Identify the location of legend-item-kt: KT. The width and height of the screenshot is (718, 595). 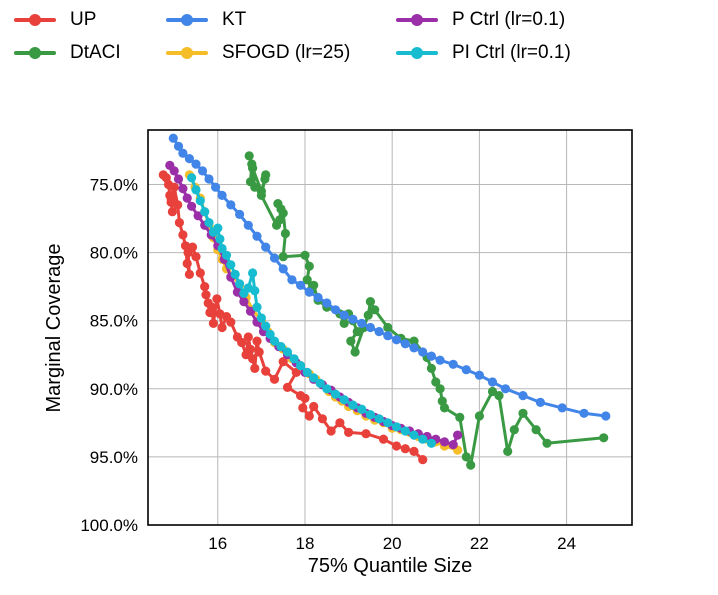
(206, 20).